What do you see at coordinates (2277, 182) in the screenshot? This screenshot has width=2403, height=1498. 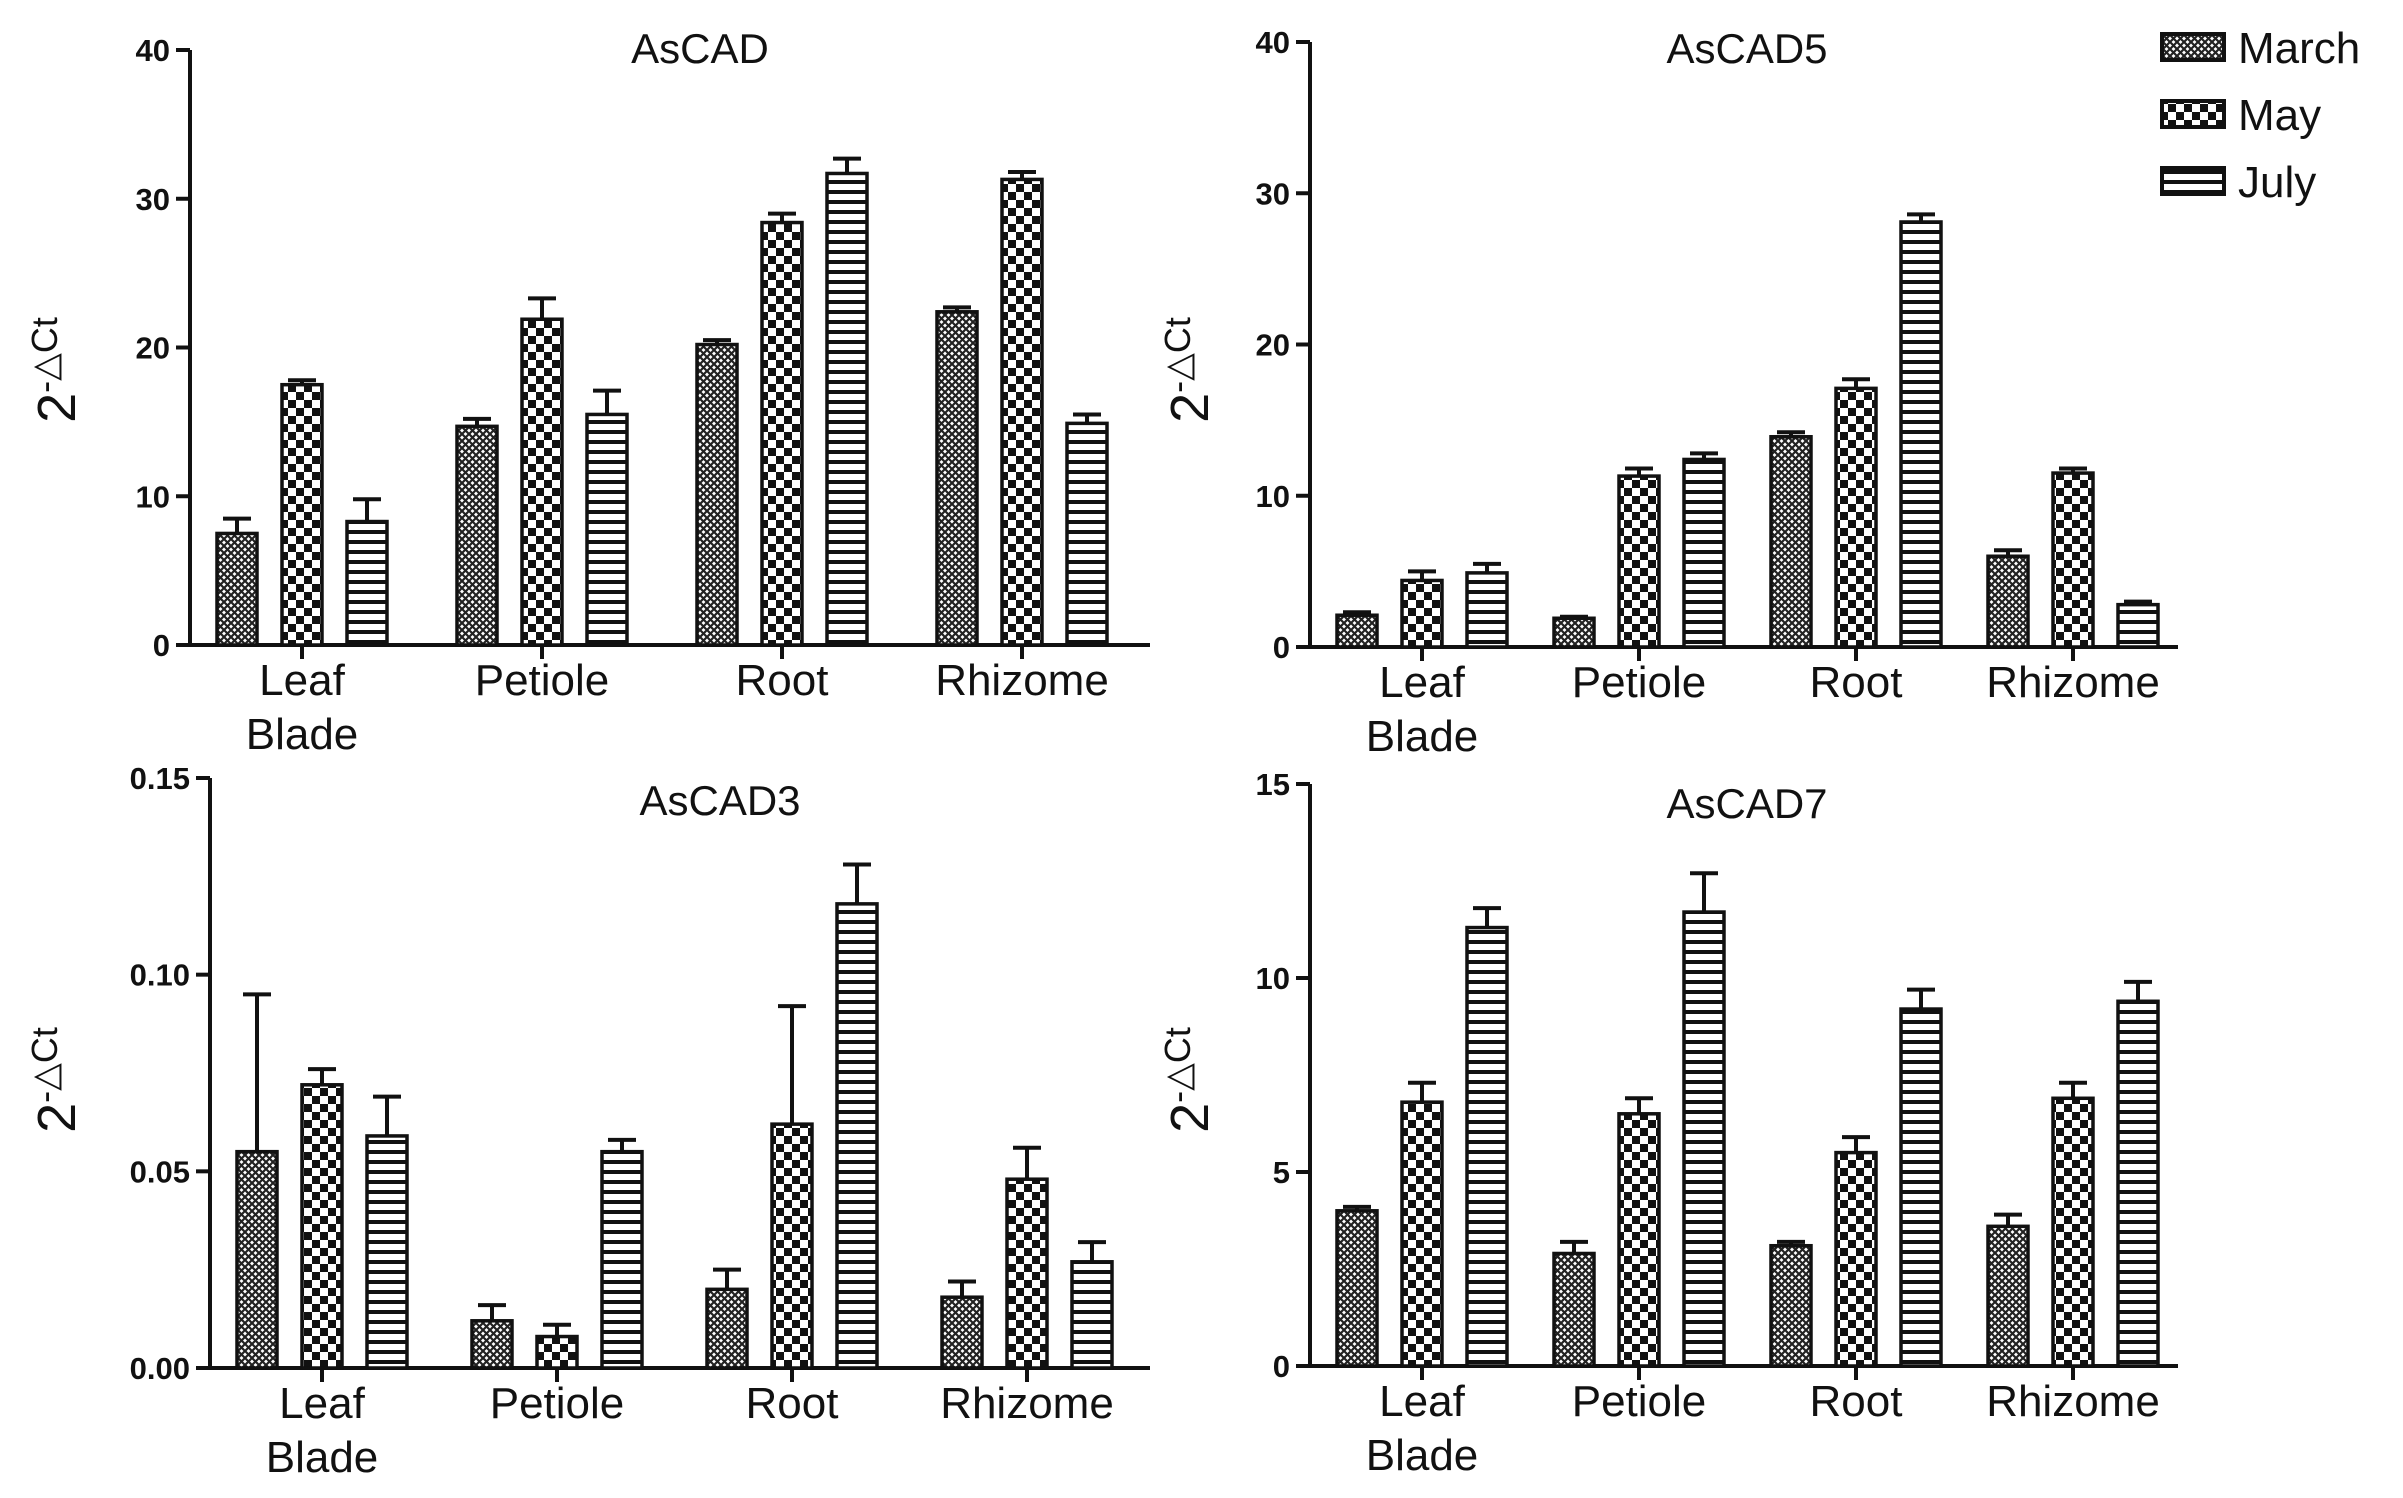 I see `legend-label-july: July` at bounding box center [2277, 182].